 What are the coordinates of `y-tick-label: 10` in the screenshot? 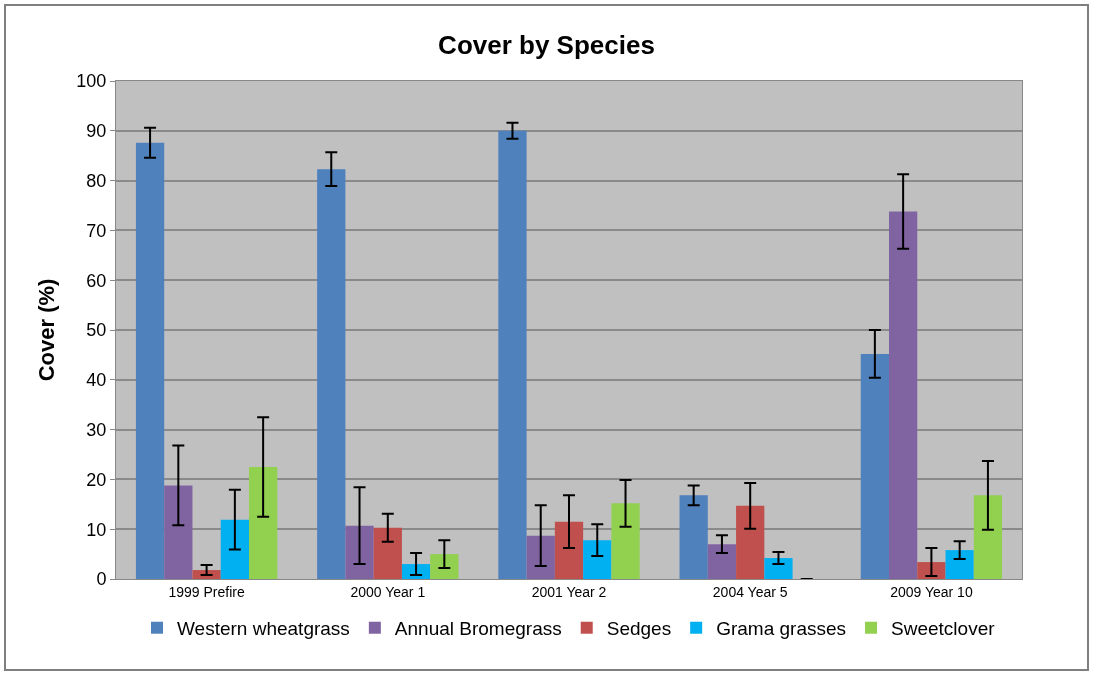 It's located at (96, 529).